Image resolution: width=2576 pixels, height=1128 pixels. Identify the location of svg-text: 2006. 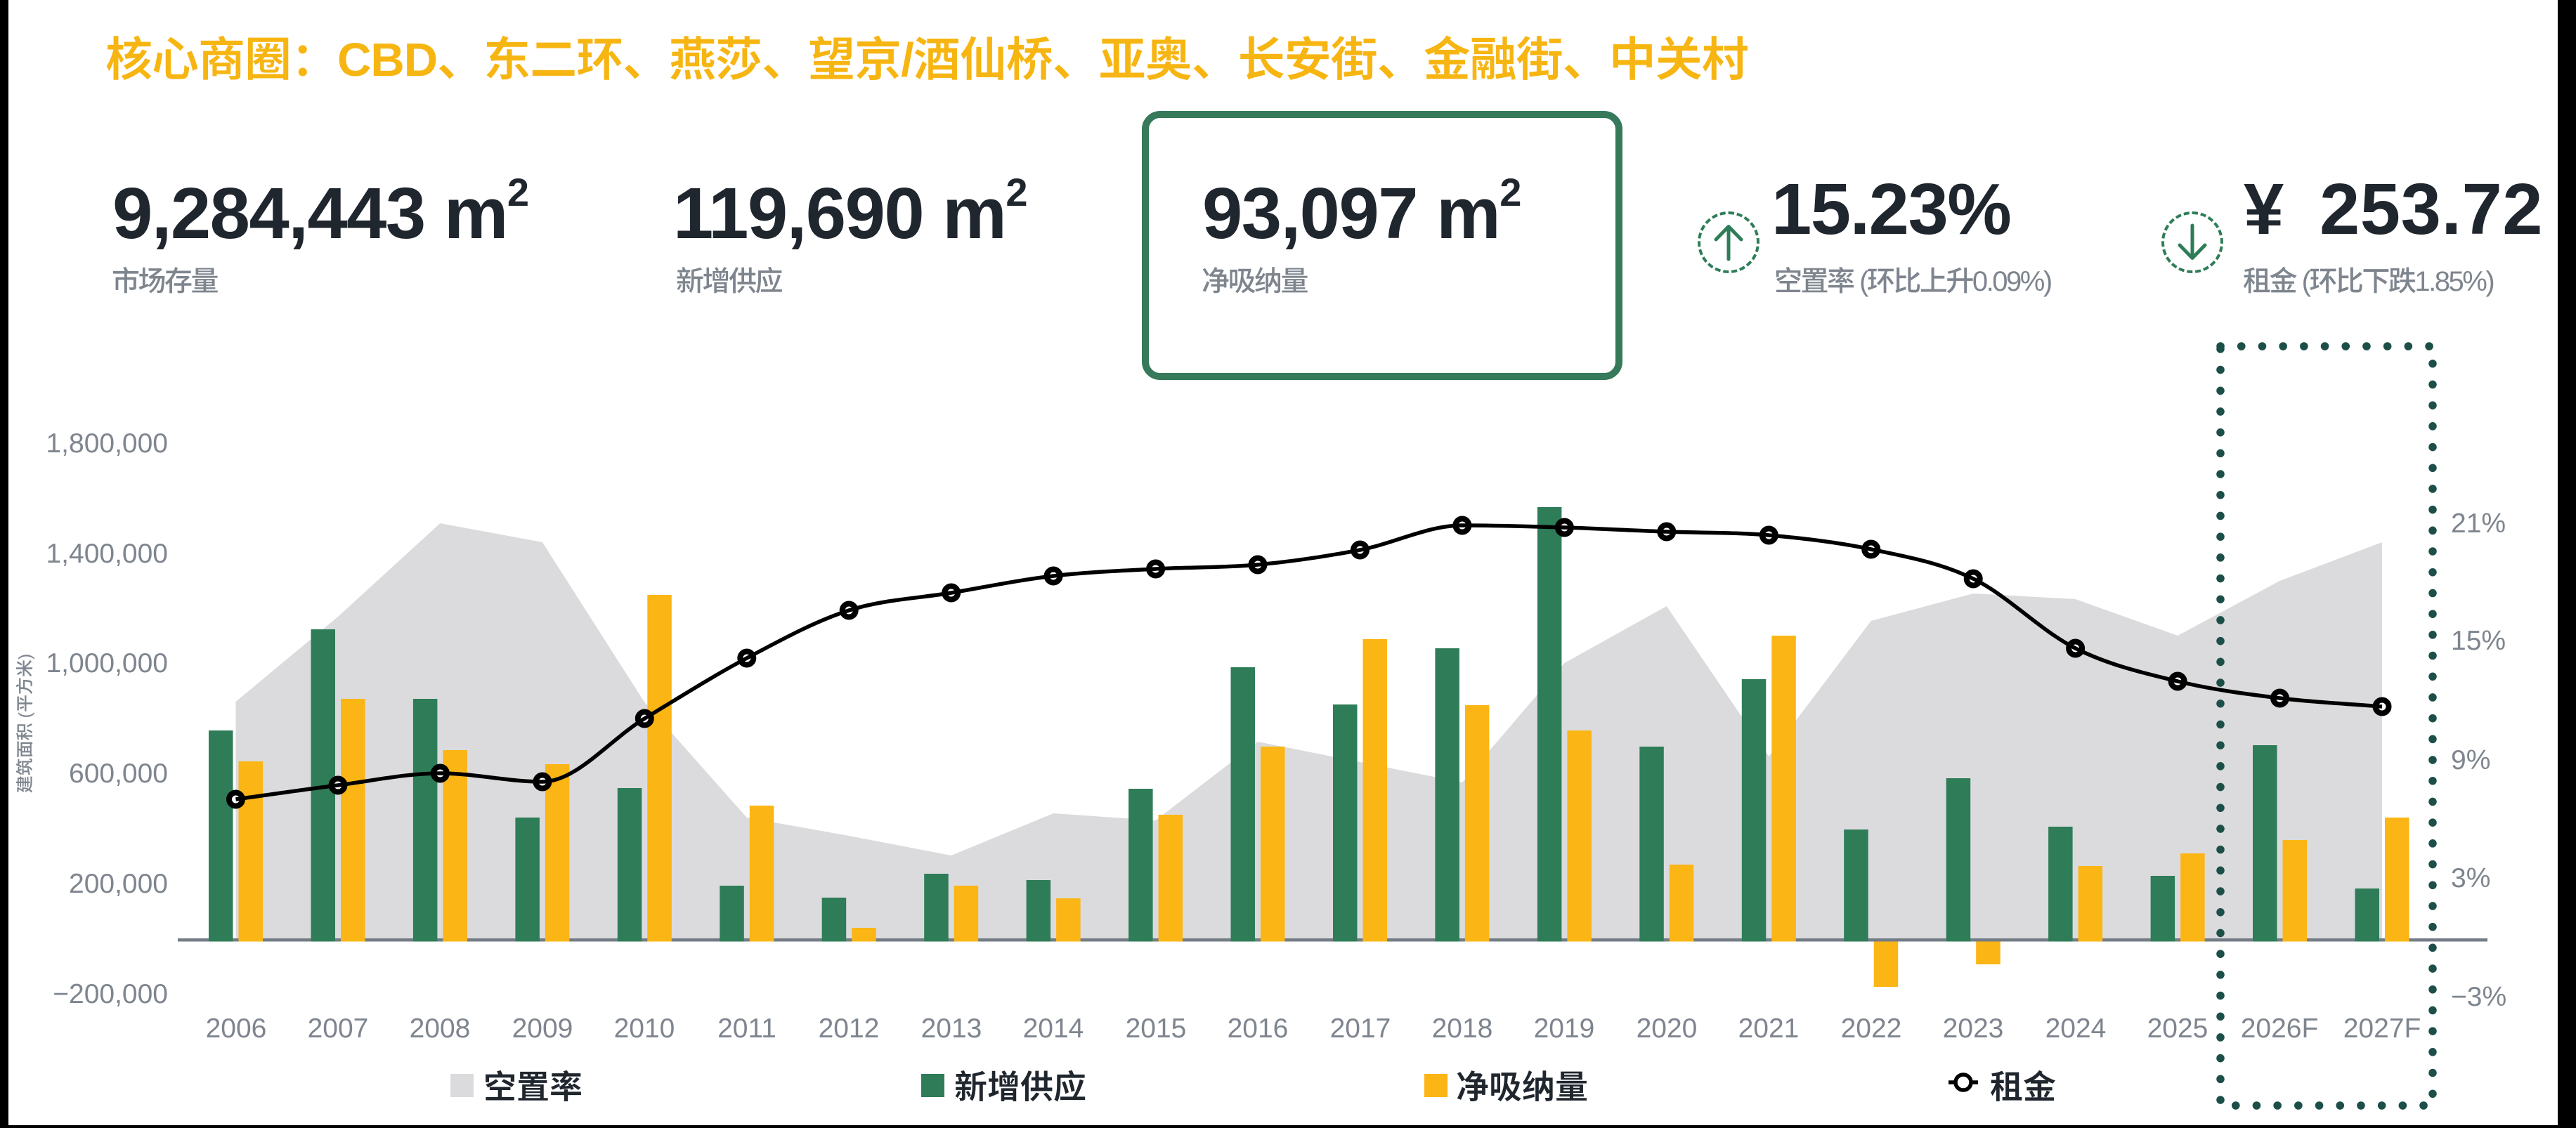
(236, 1029).